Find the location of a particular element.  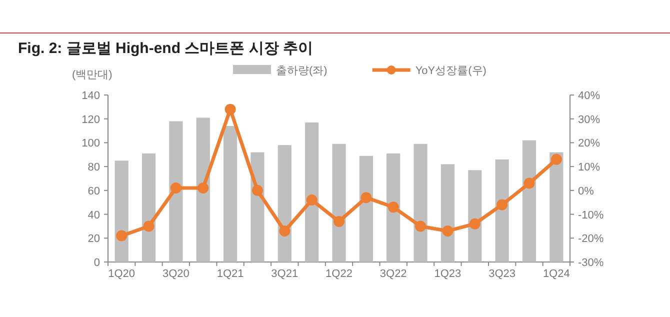

y2-tick-label: -30% is located at coordinates (591, 263).